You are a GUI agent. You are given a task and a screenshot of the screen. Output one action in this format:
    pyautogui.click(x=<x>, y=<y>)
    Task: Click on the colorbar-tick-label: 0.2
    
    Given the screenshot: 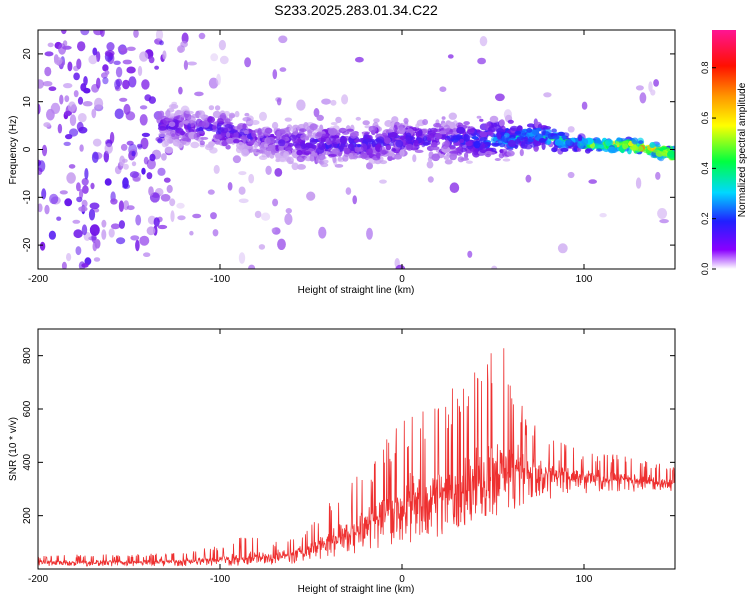 What is the action you would take?
    pyautogui.click(x=705, y=218)
    